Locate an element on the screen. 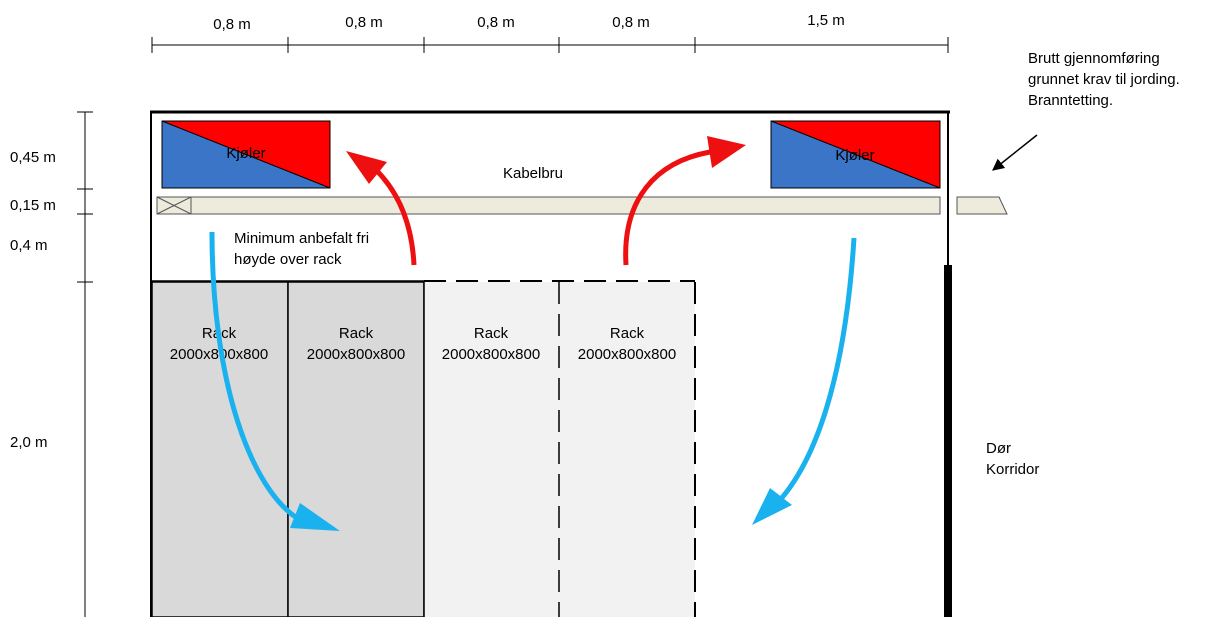  penetration-note-line1: Brutt gjennomføring is located at coordinates (1094, 58).